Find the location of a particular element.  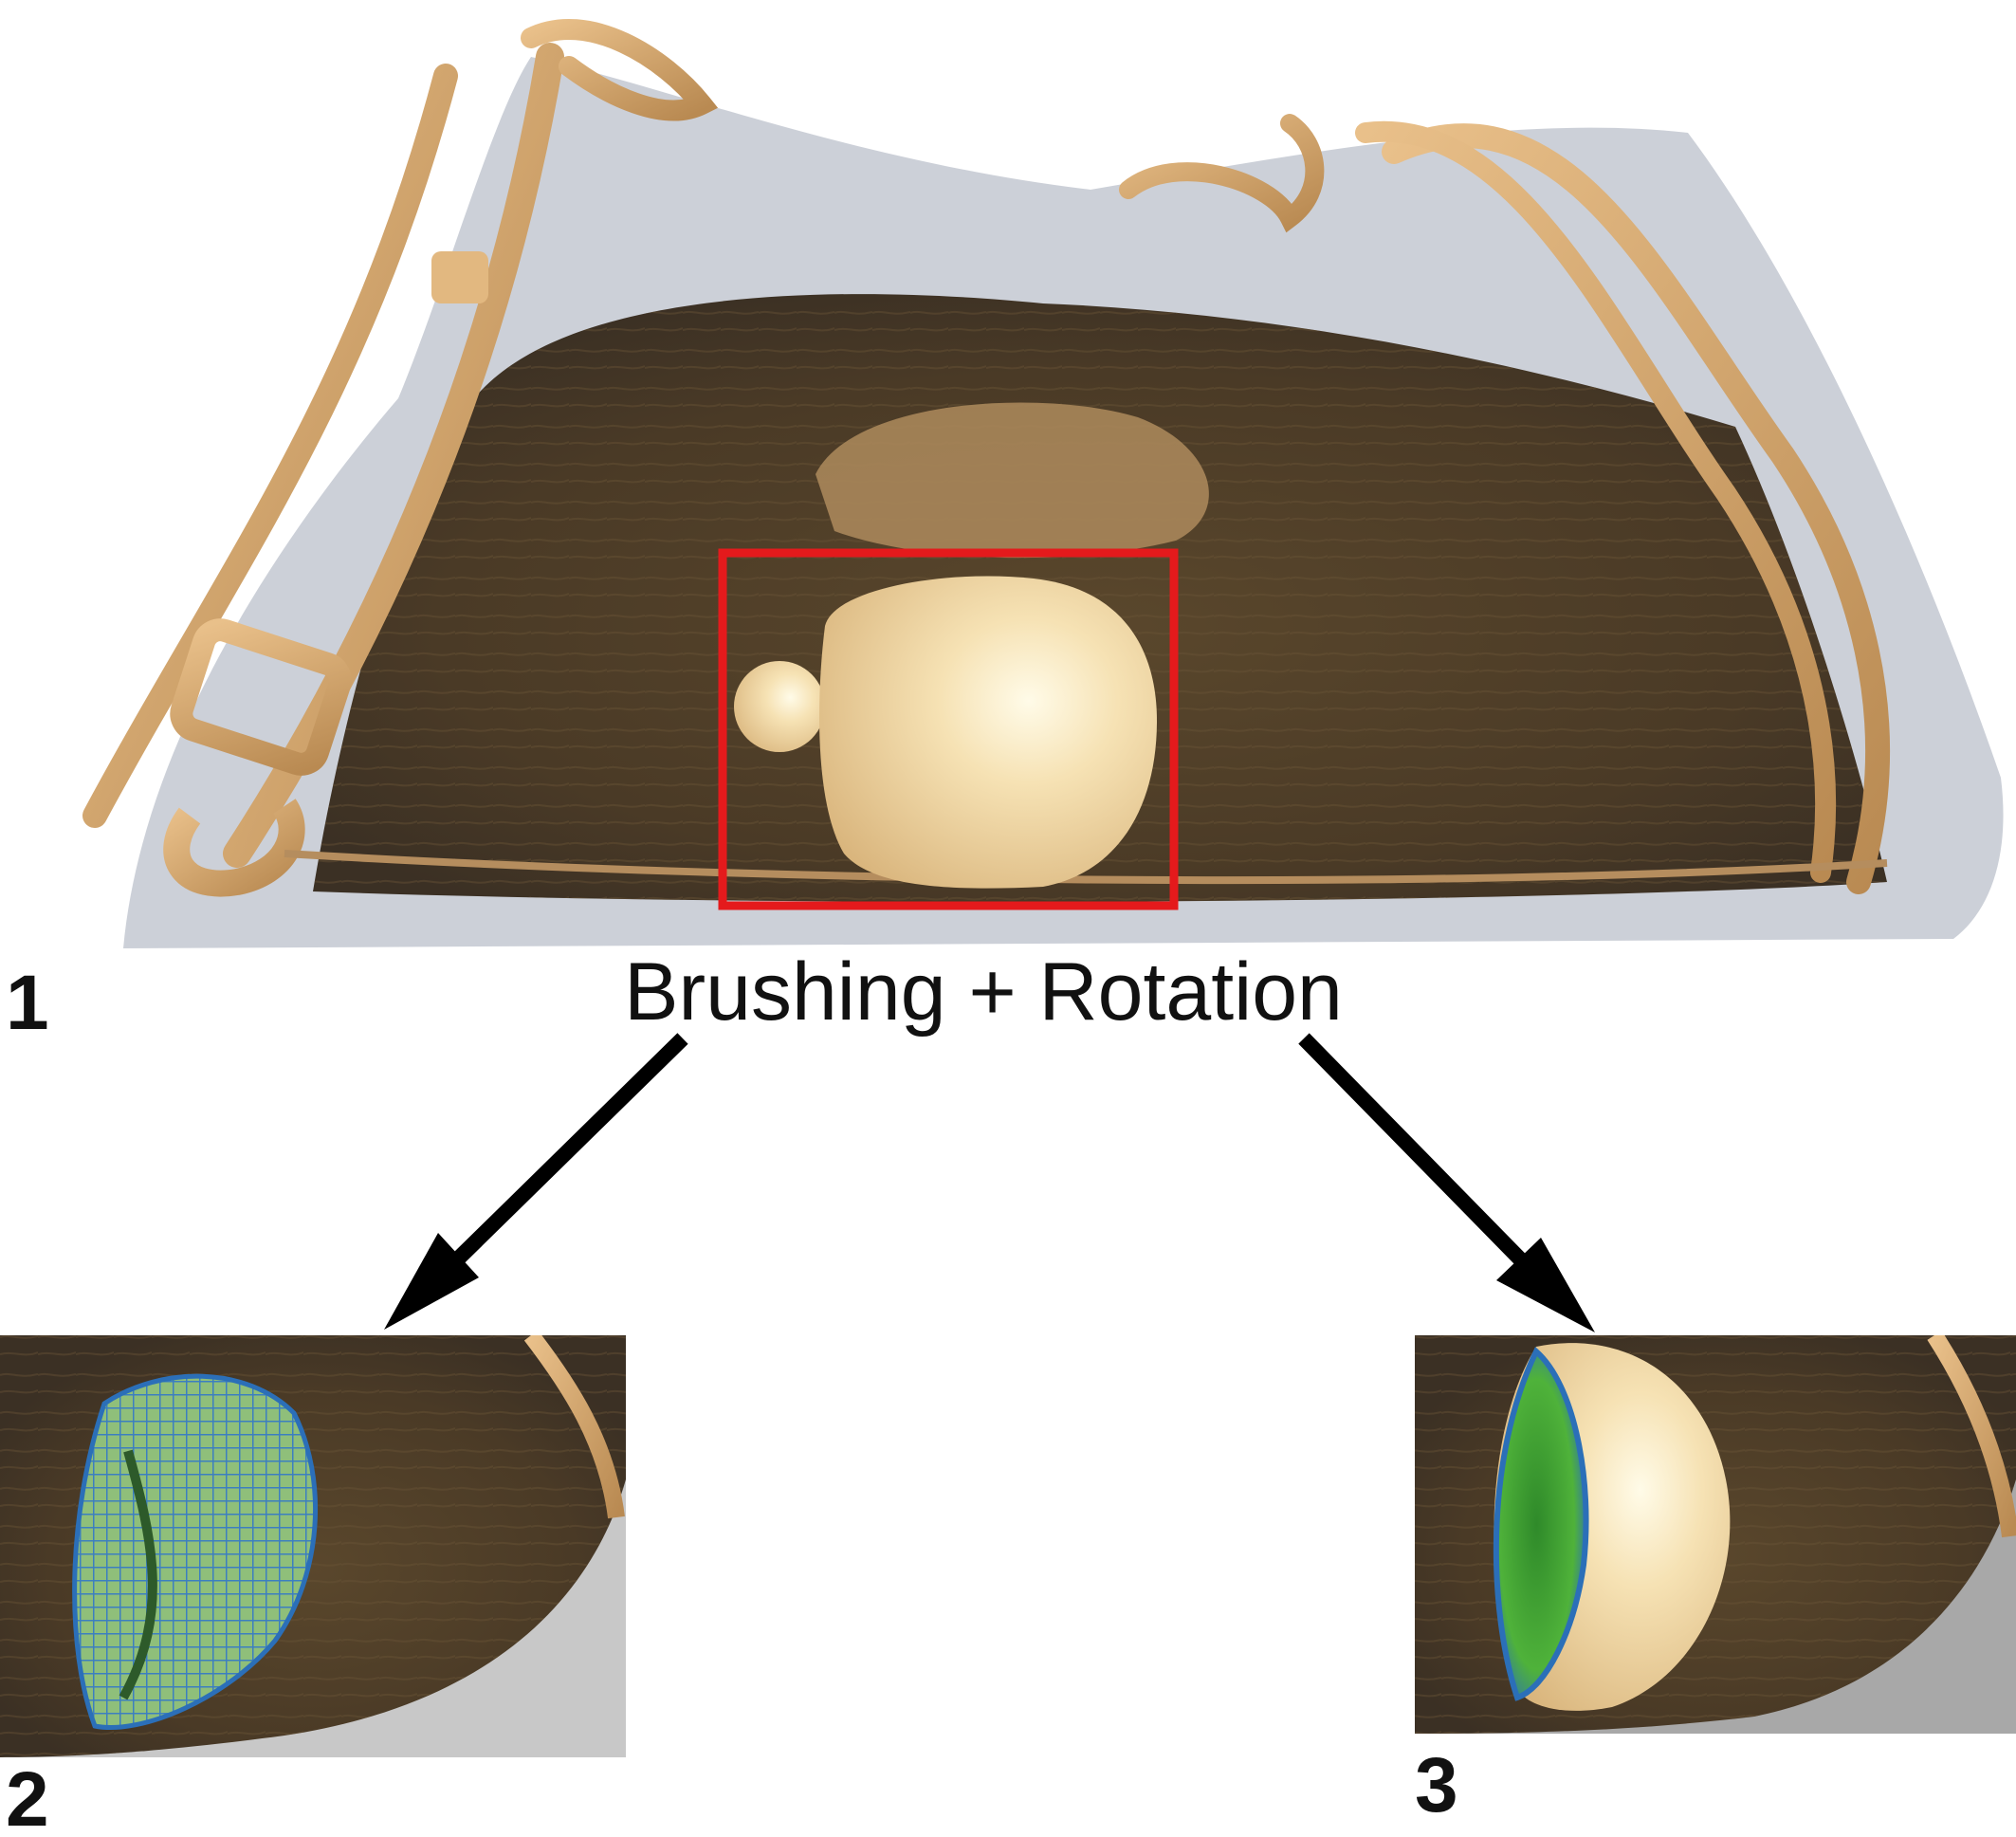

left-strap-tail is located at coordinates (234, 848).